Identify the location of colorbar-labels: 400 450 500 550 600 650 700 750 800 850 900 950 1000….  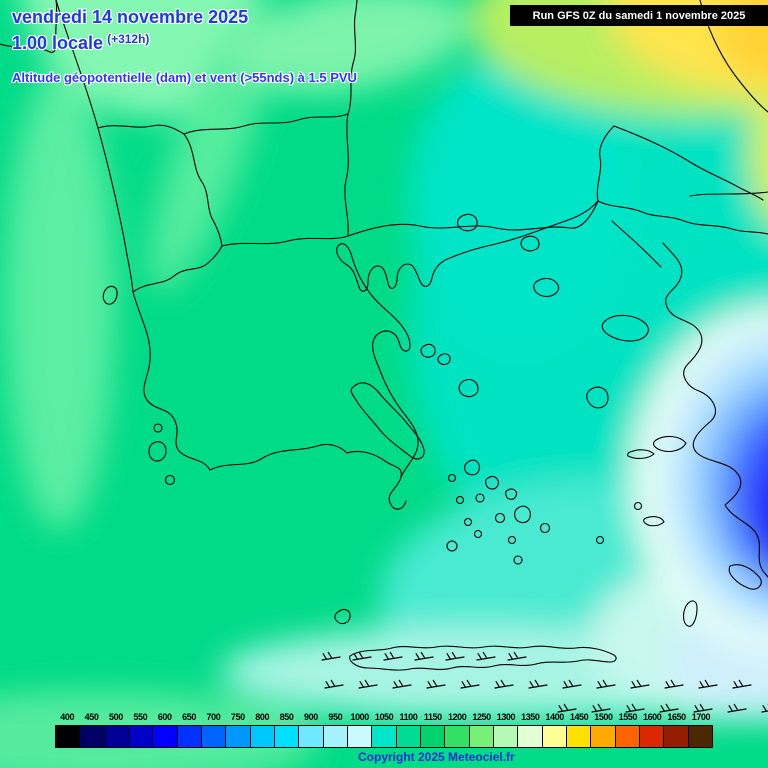
(384, 717).